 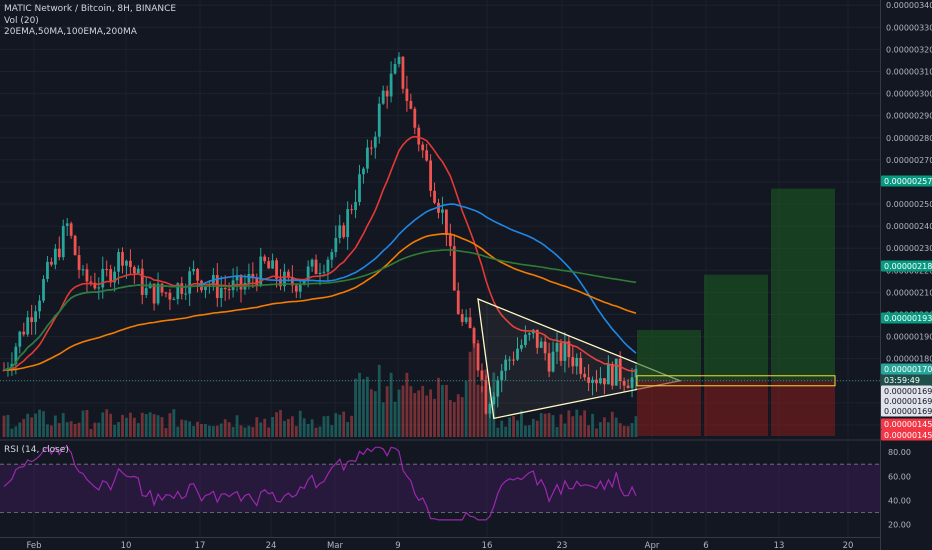 What do you see at coordinates (909, 292) in the screenshot?
I see `price-tick-label: 0.00000210` at bounding box center [909, 292].